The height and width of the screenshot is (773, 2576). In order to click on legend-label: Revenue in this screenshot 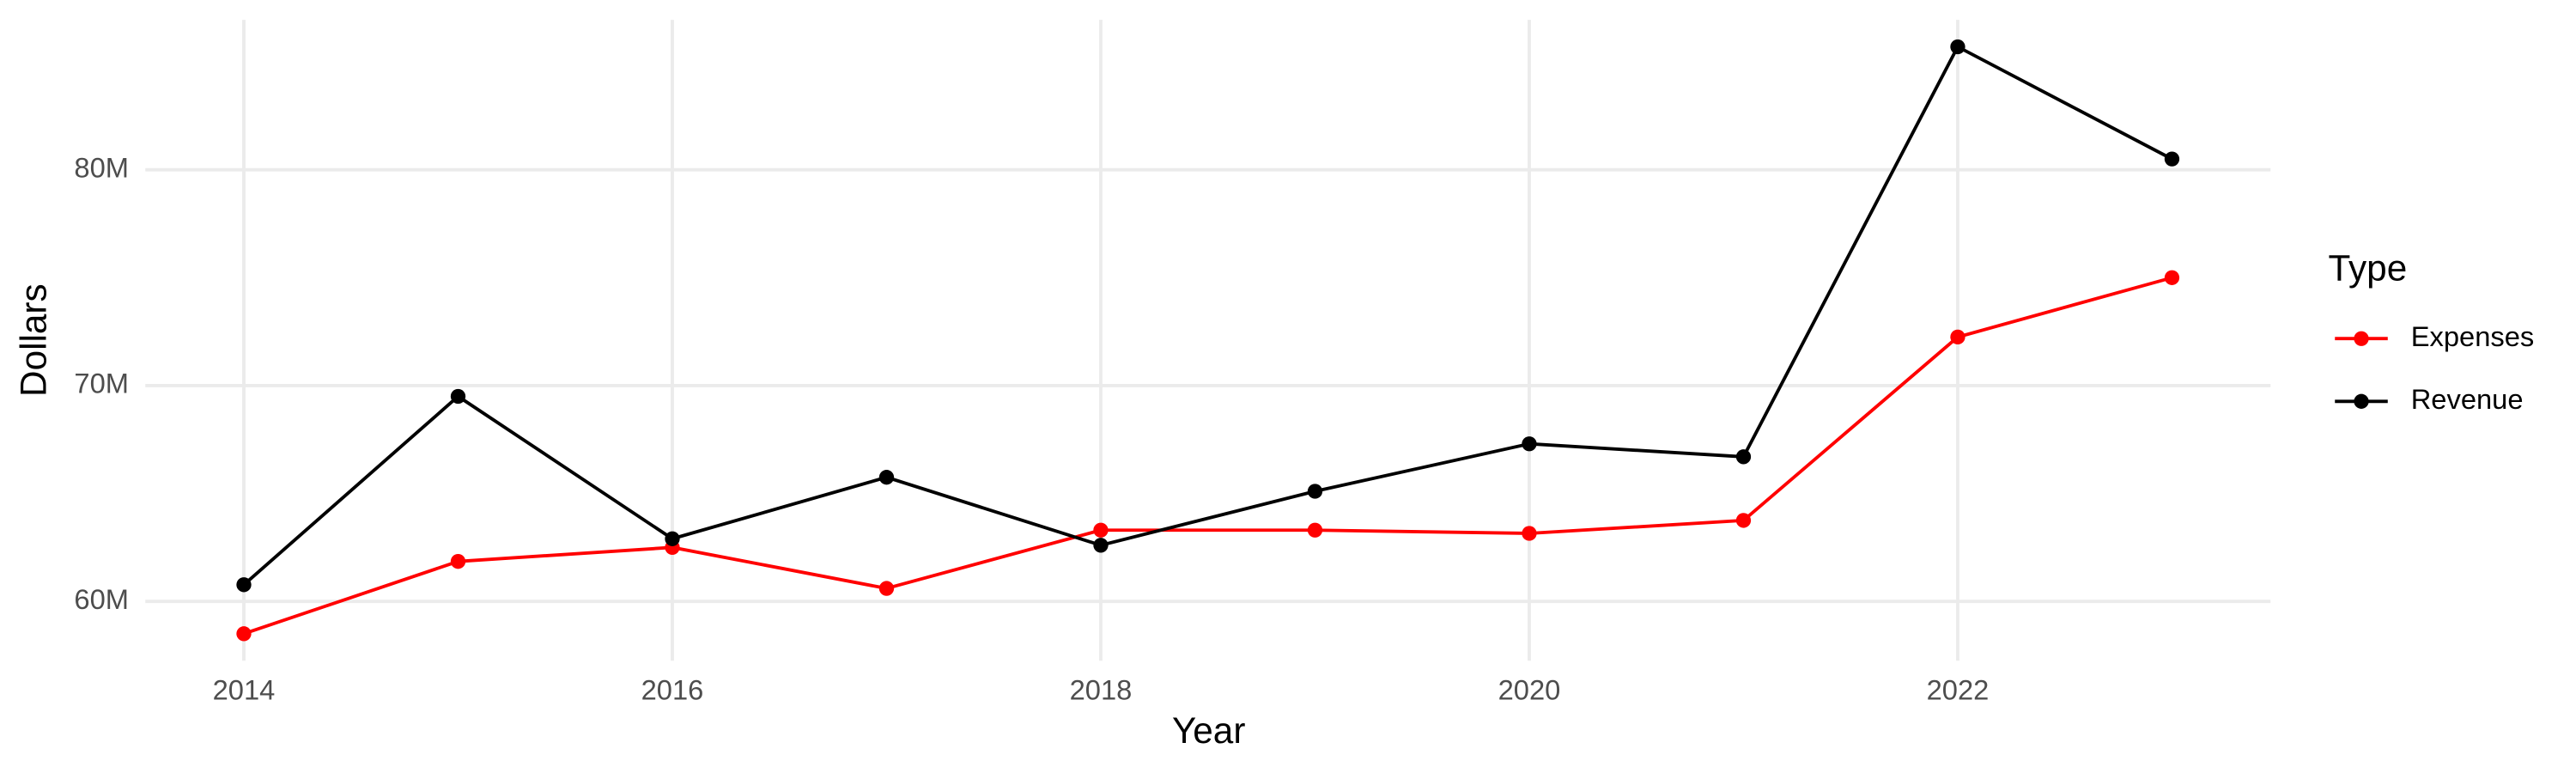, I will do `click(2467, 399)`.